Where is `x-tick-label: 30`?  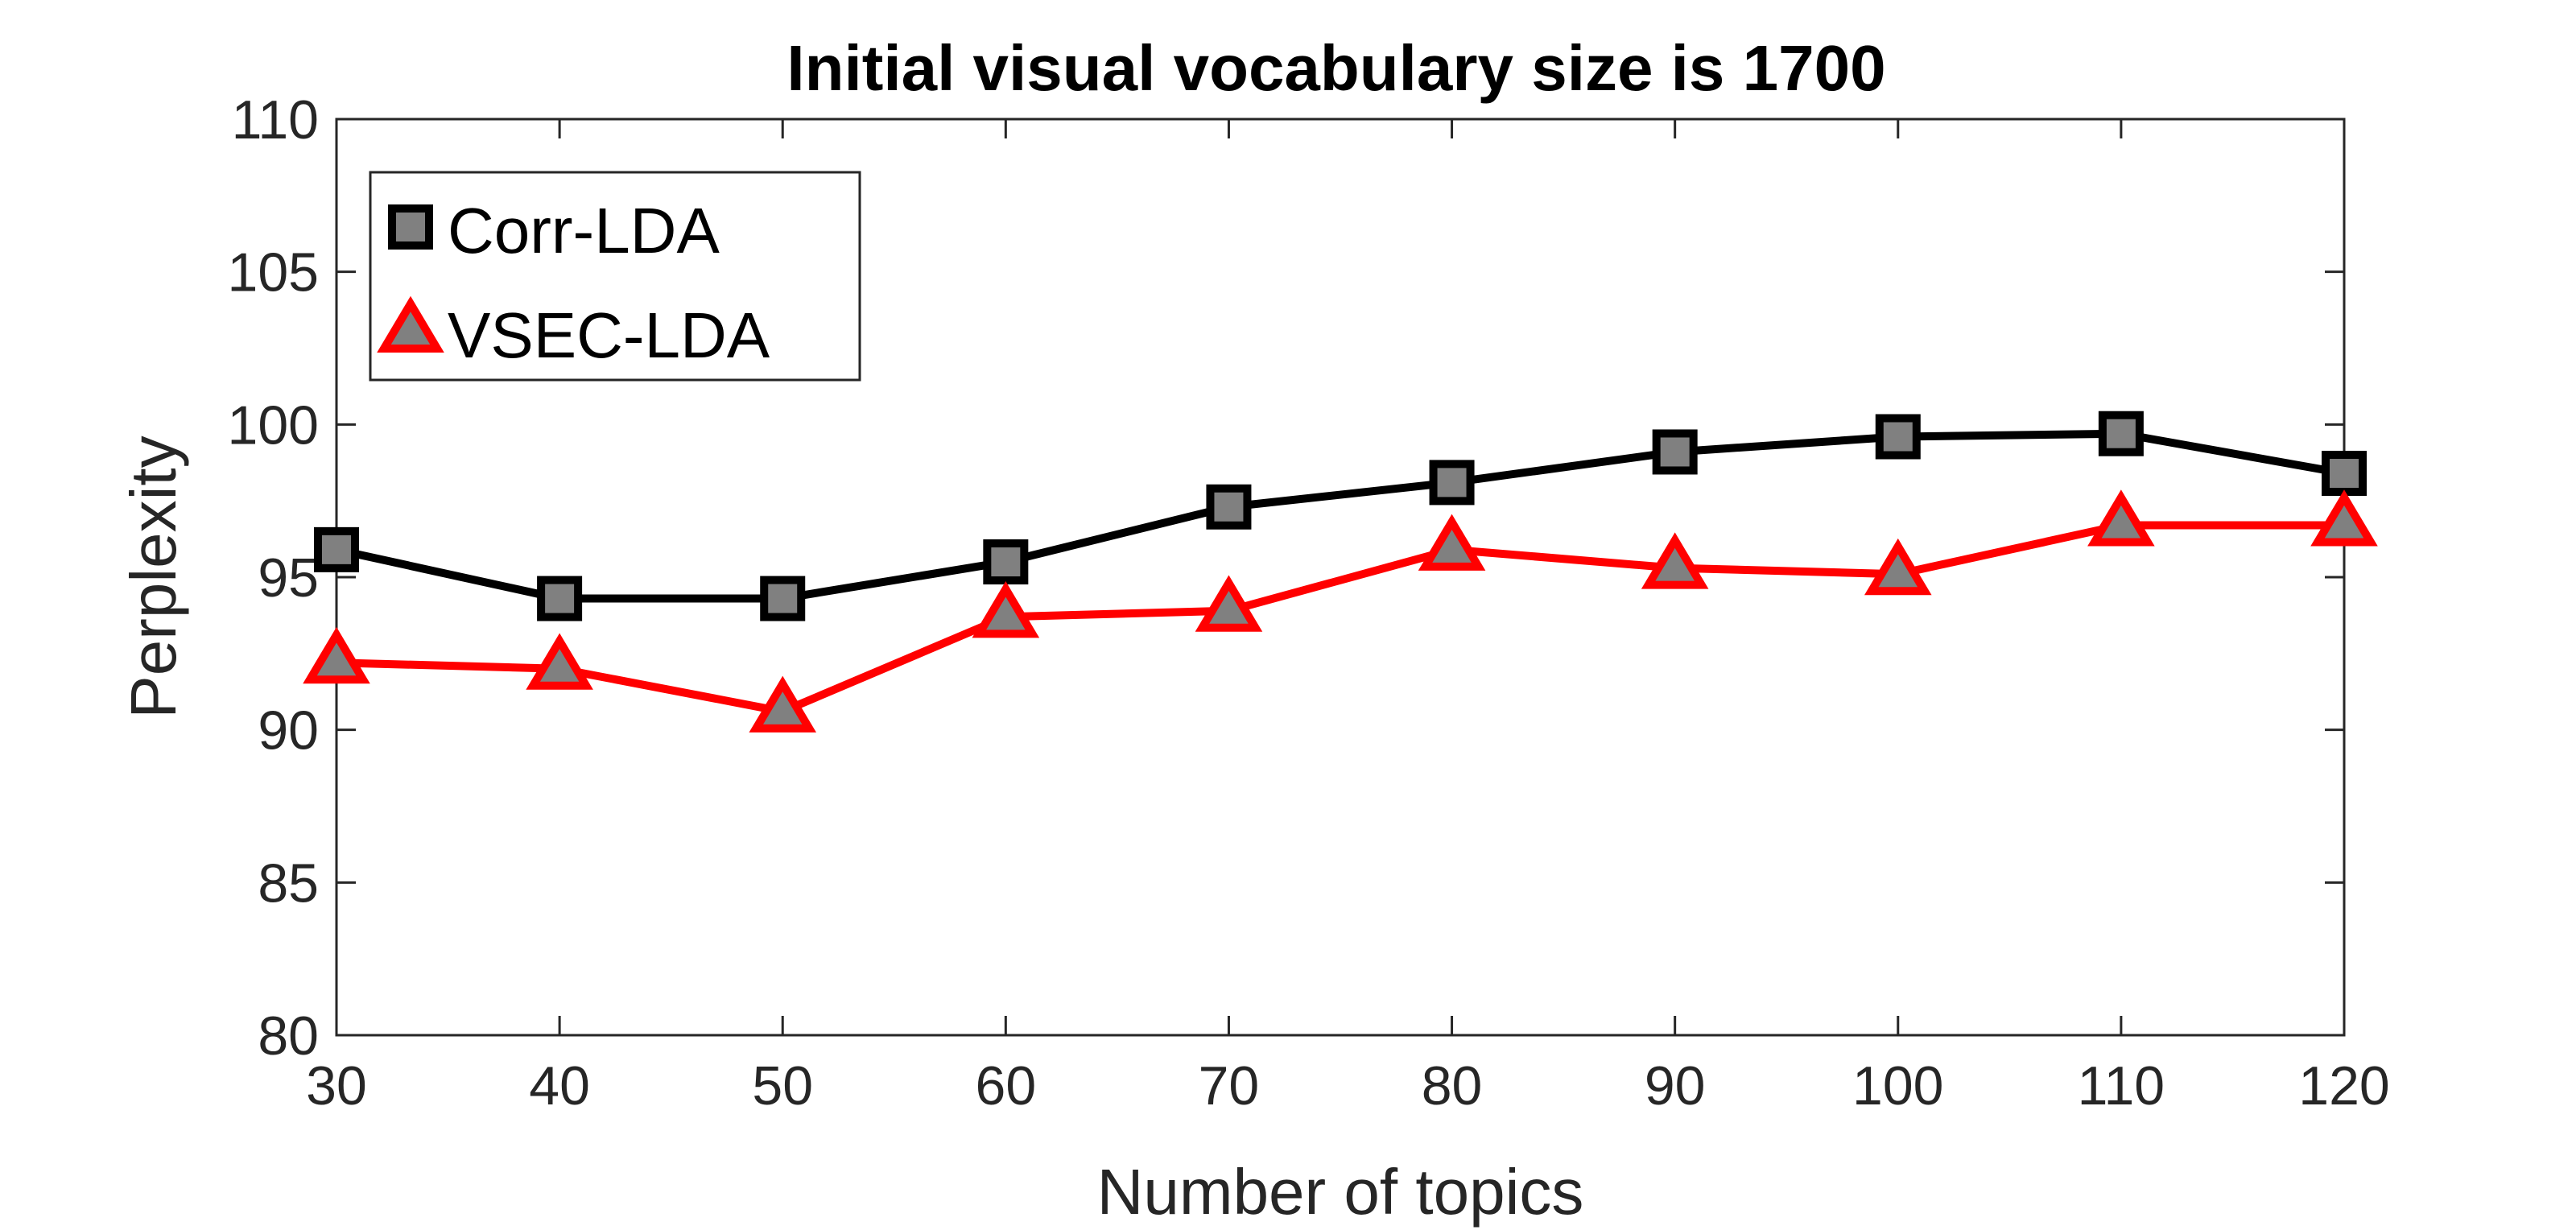
x-tick-label: 30 is located at coordinates (336, 1085).